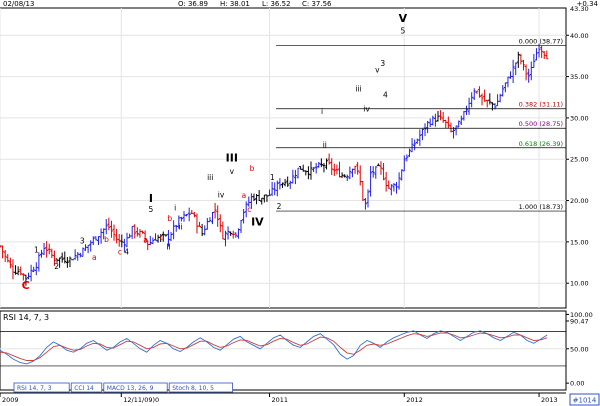 The height and width of the screenshot is (406, 600). I want to click on wave-label: i, so click(322, 111).